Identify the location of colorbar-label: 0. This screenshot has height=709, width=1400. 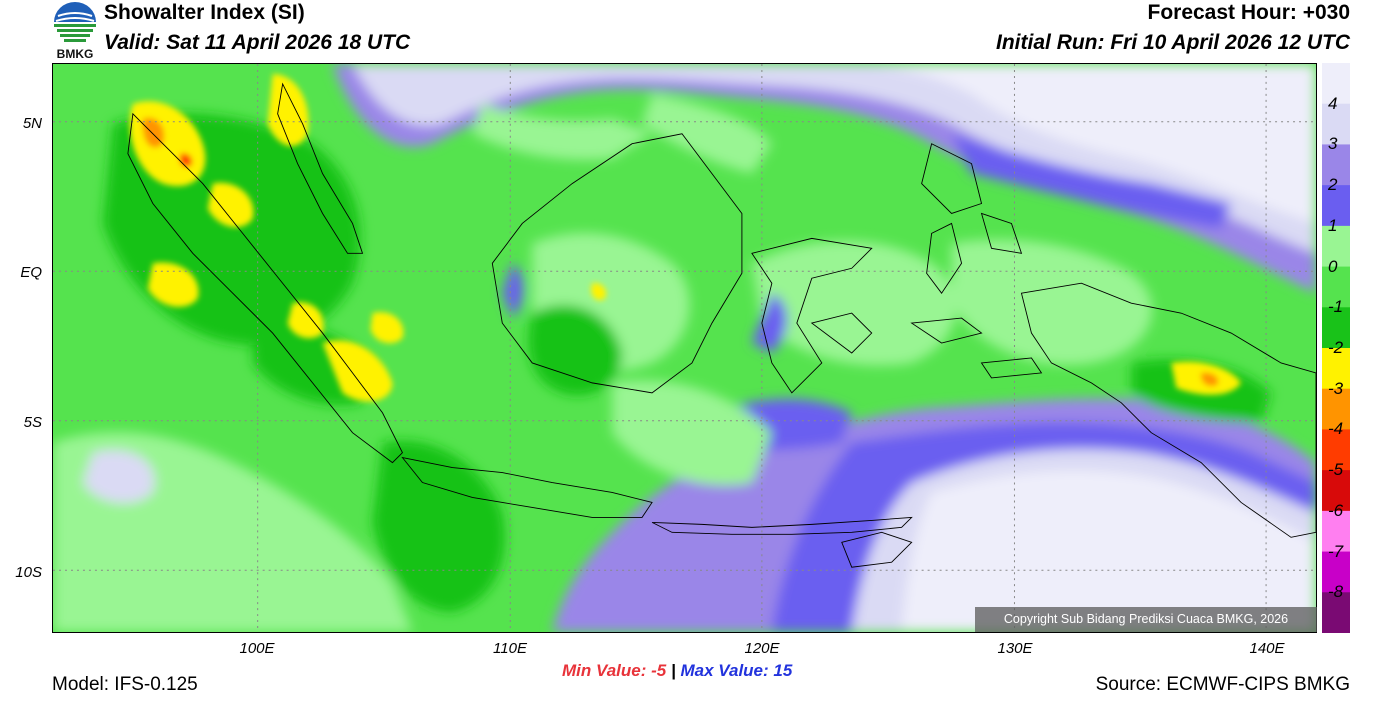
(1333, 266).